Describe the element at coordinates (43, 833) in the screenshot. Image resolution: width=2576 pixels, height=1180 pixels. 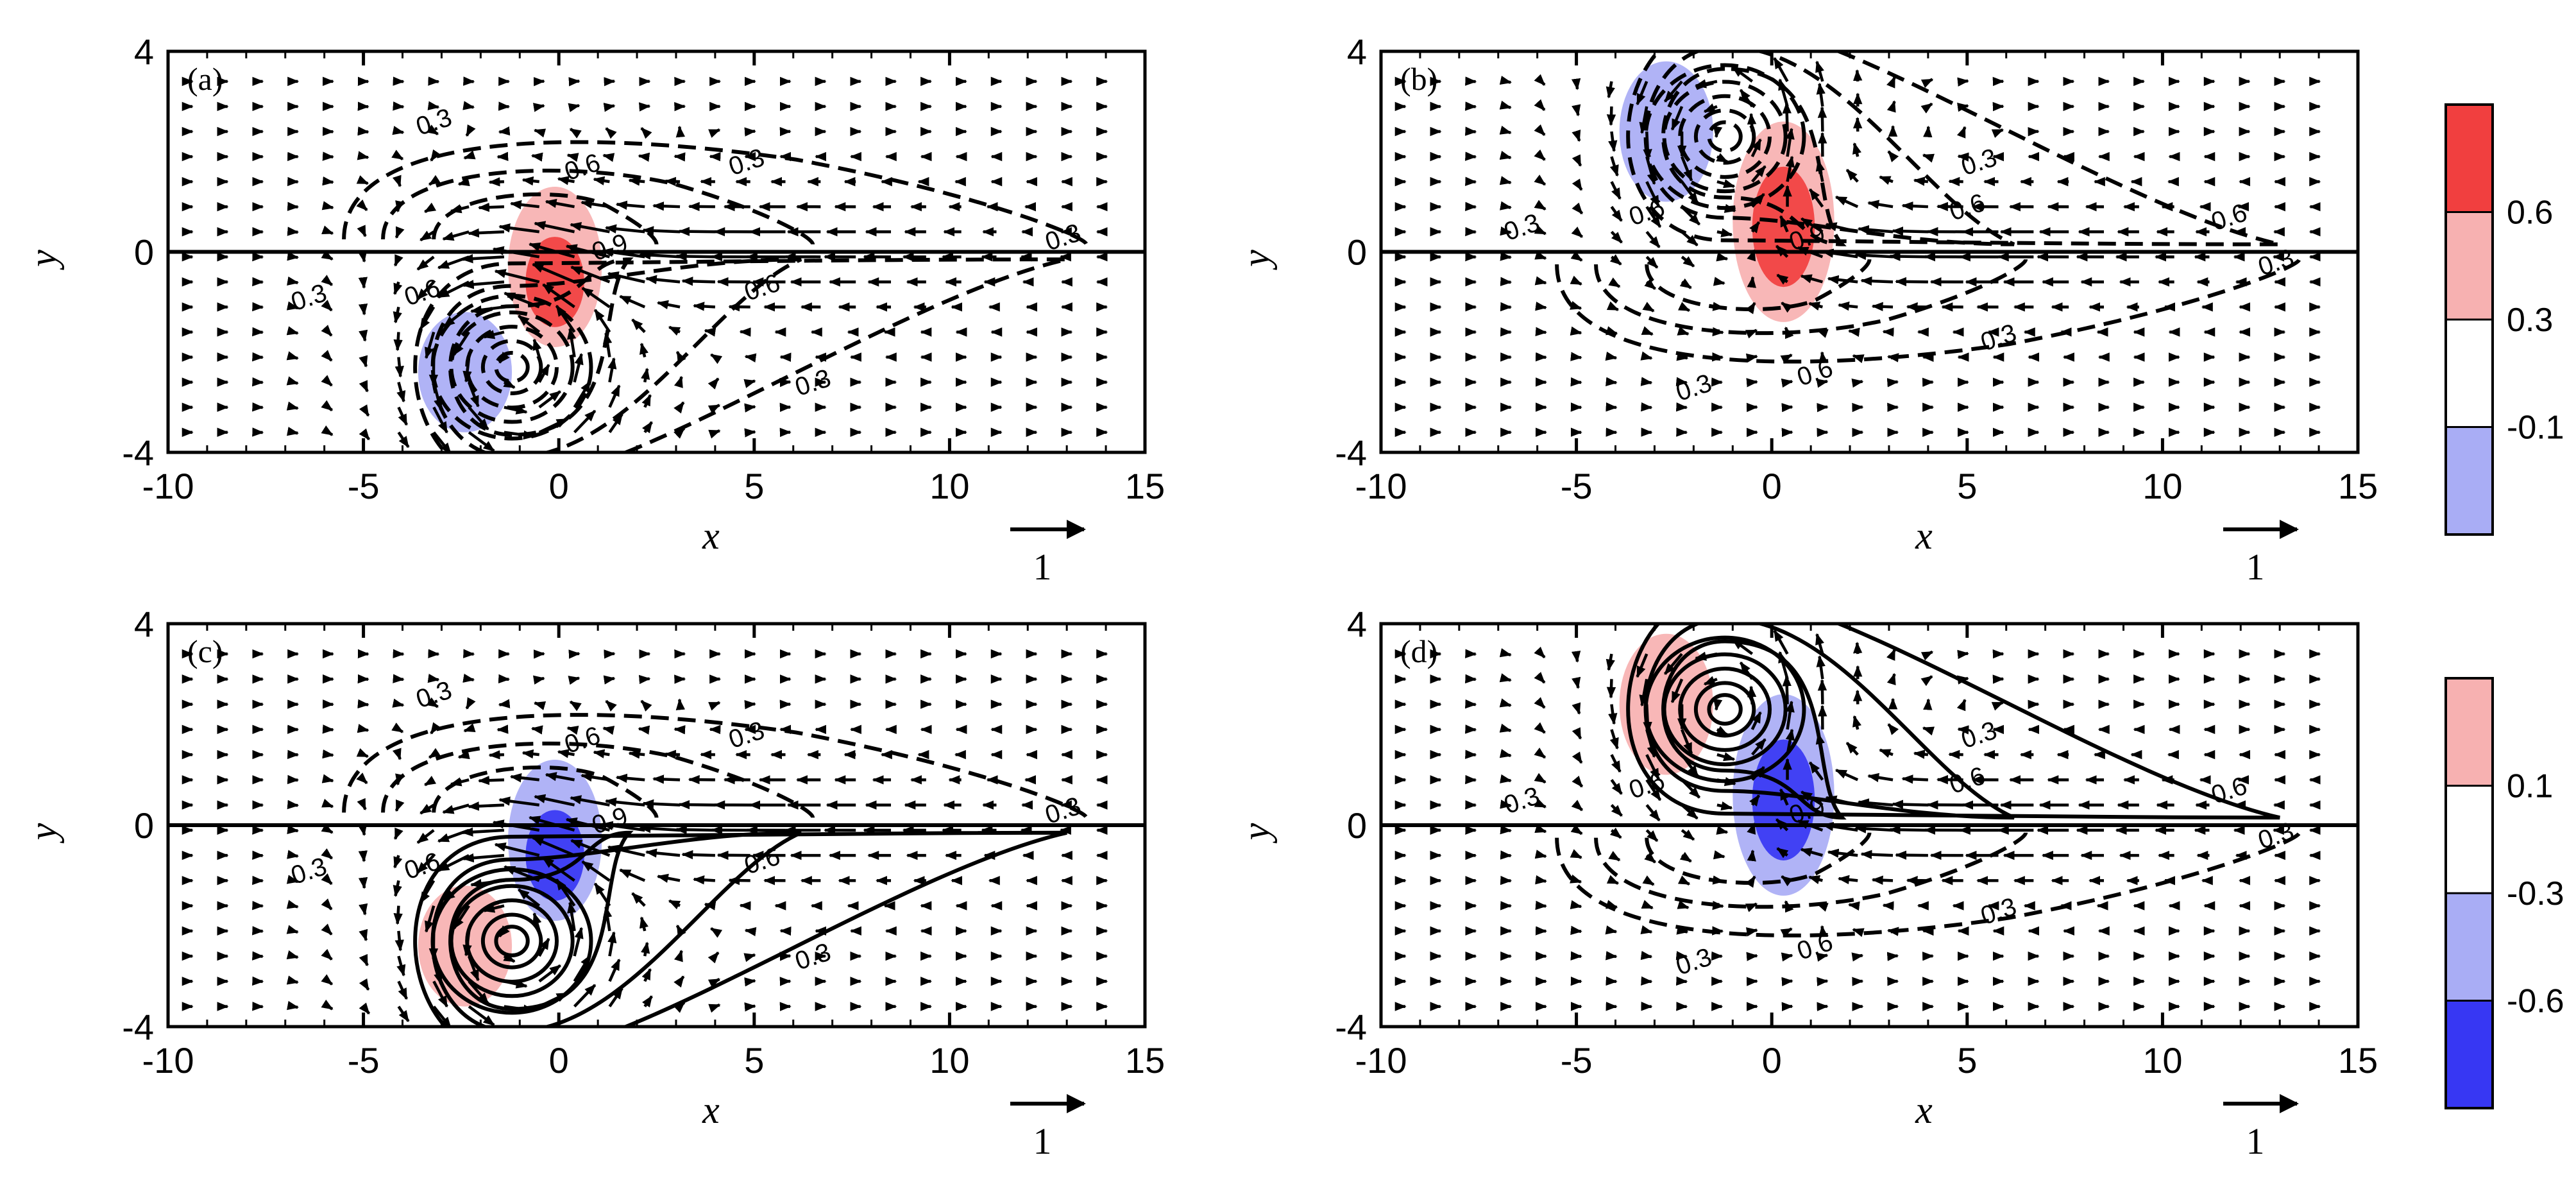
I see `y-axis-label: y` at that location.